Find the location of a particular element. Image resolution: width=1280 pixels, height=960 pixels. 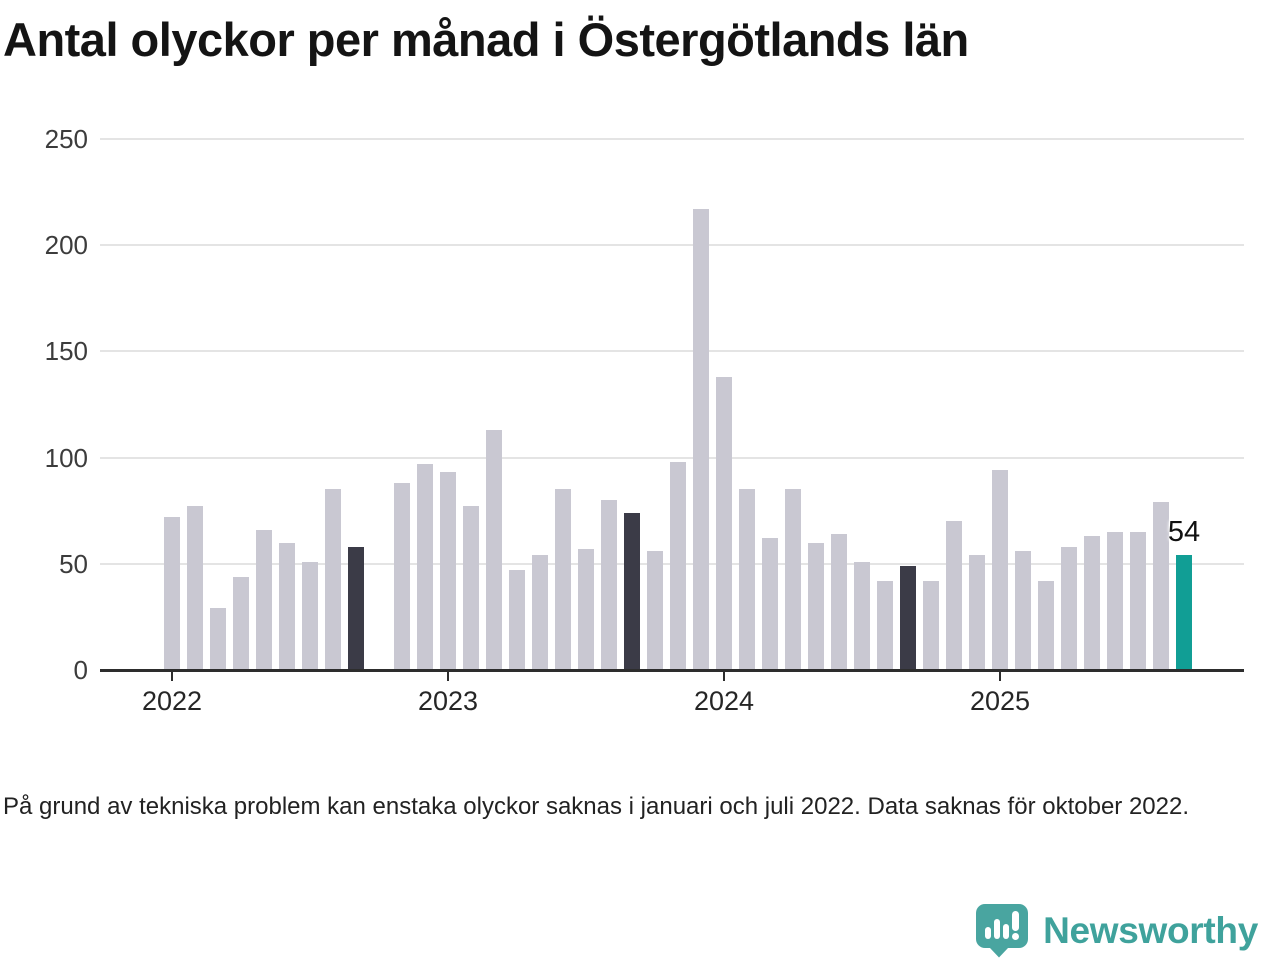

y-tick-label-250: 250 is located at coordinates (66, 139).